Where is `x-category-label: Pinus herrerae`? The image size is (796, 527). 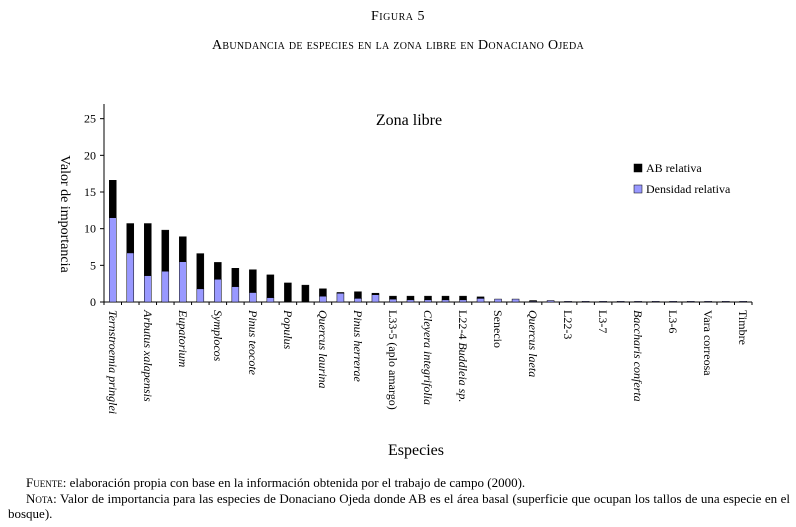
x-category-label: Pinus herrerae is located at coordinates (358, 346).